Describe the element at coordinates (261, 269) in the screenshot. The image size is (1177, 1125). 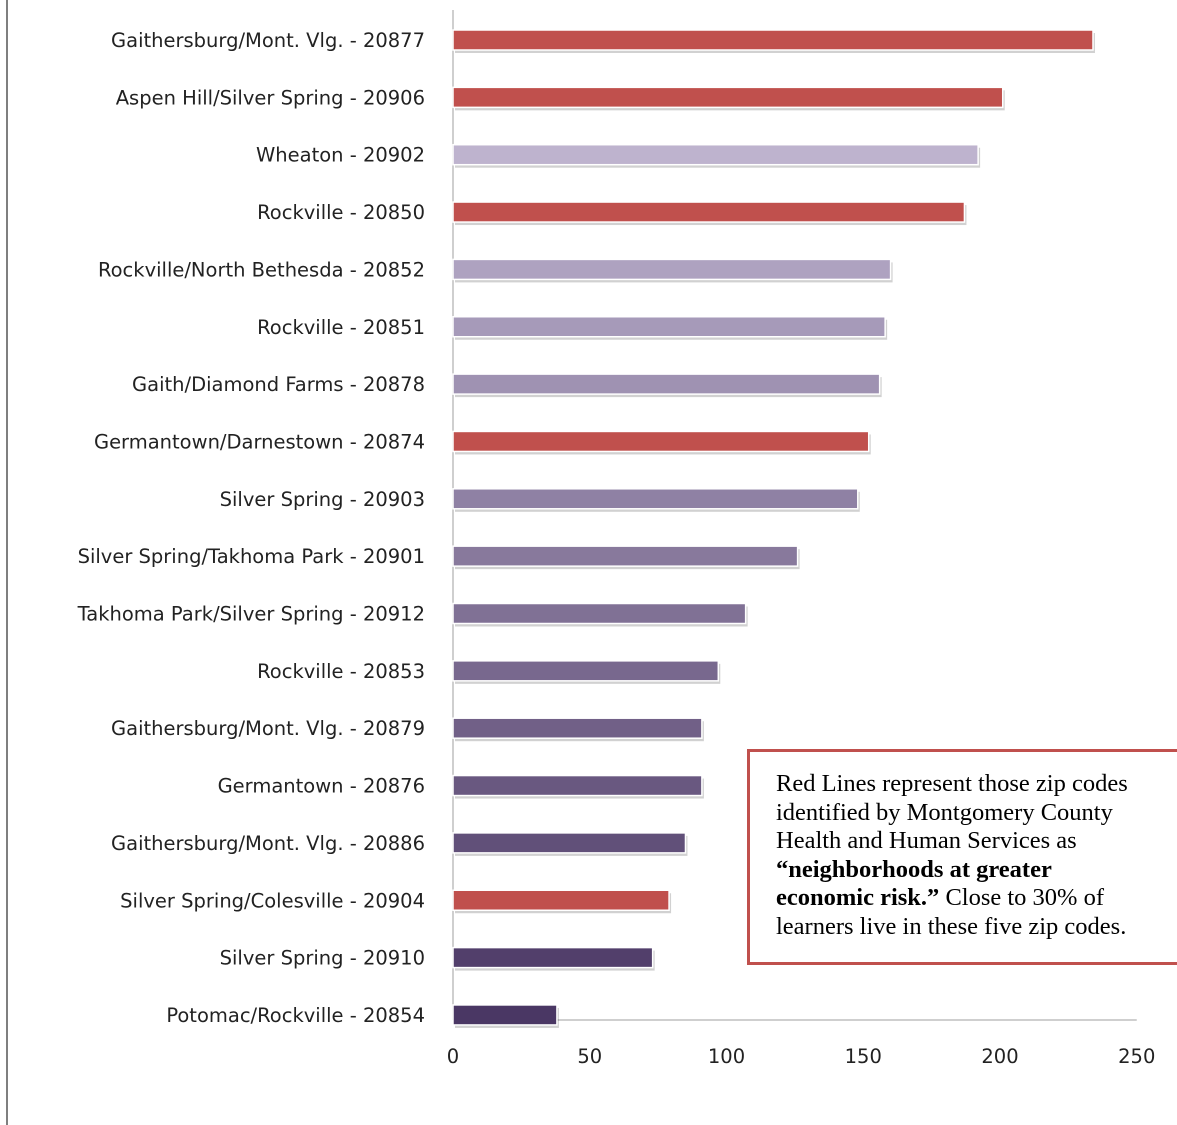
I see `category-label: Rockville/North Bethesda - 20852` at that location.